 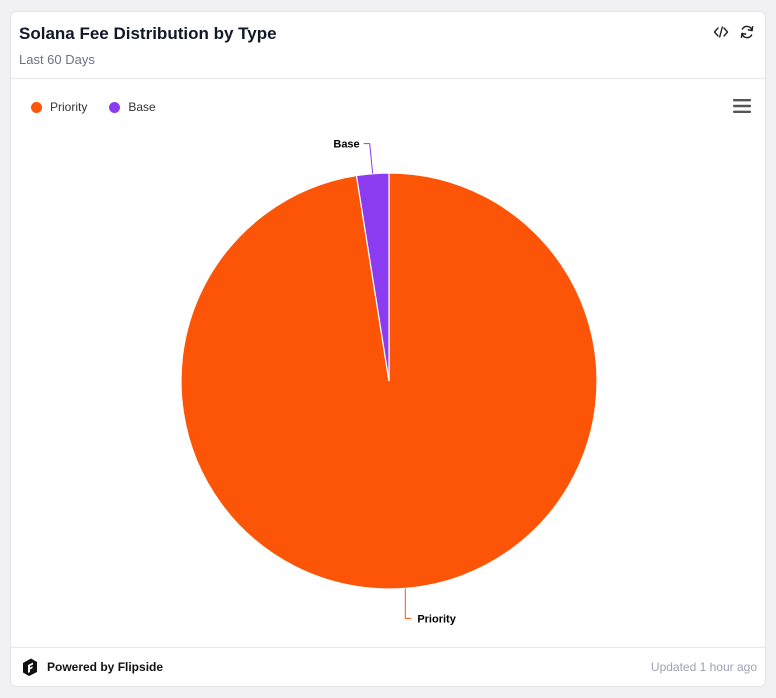 I want to click on legend-dot-priority, so click(x=36, y=107).